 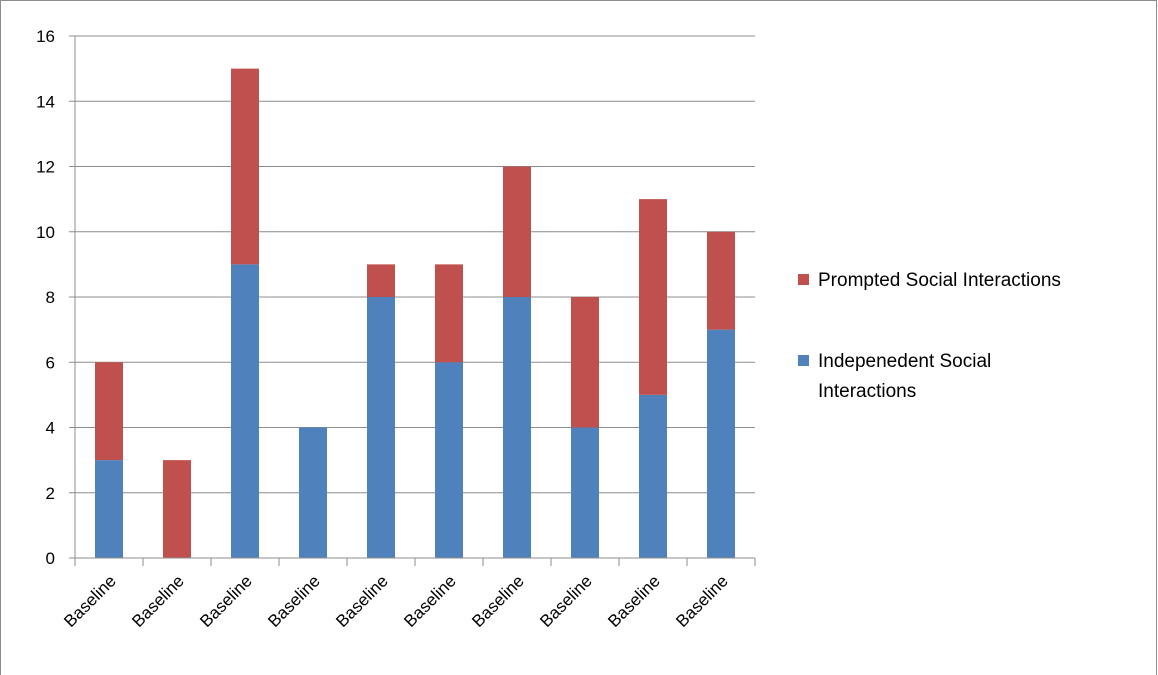 What do you see at coordinates (50, 558) in the screenshot?
I see `y-tick-label: 0` at bounding box center [50, 558].